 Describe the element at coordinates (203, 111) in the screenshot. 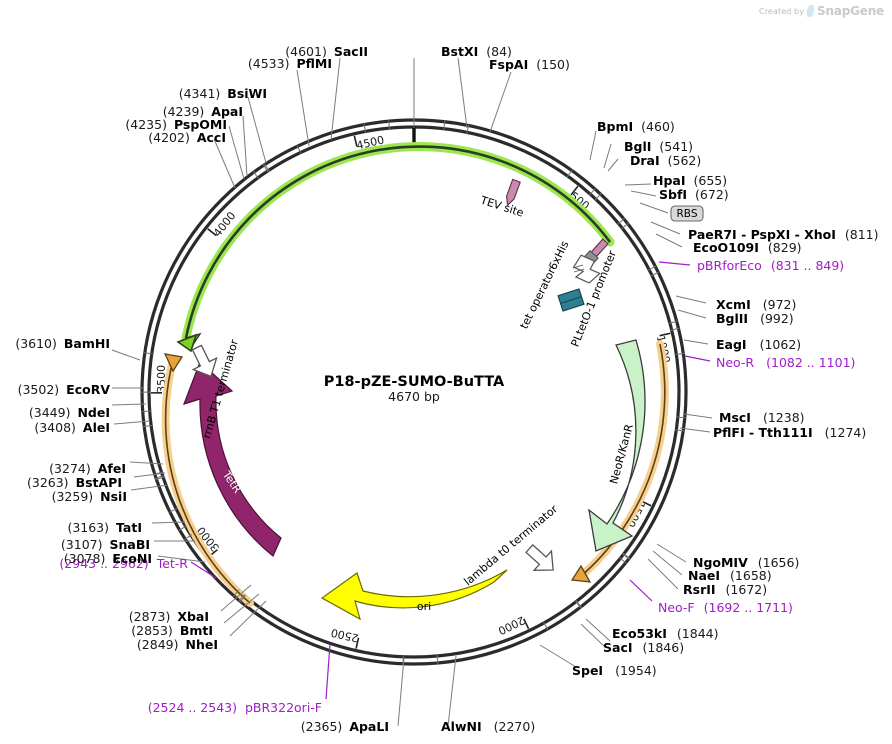

I see `site-label: (4239) ApaI` at that location.